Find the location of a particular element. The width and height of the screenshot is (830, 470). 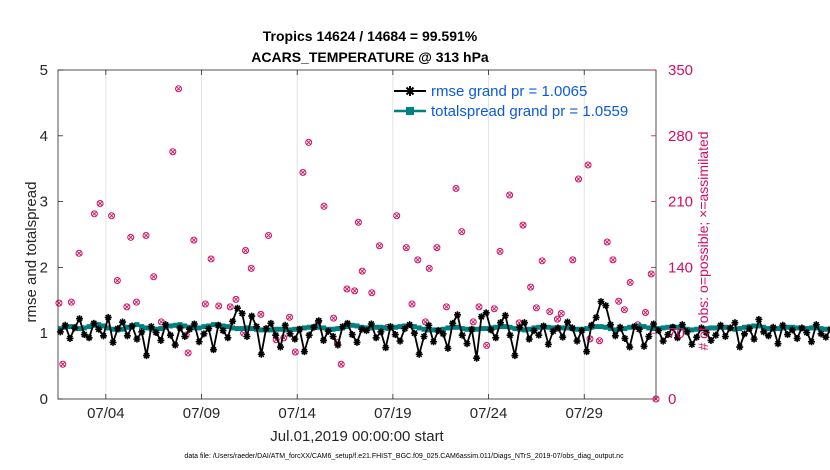

x-tick-label: 07/04 is located at coordinates (106, 413).